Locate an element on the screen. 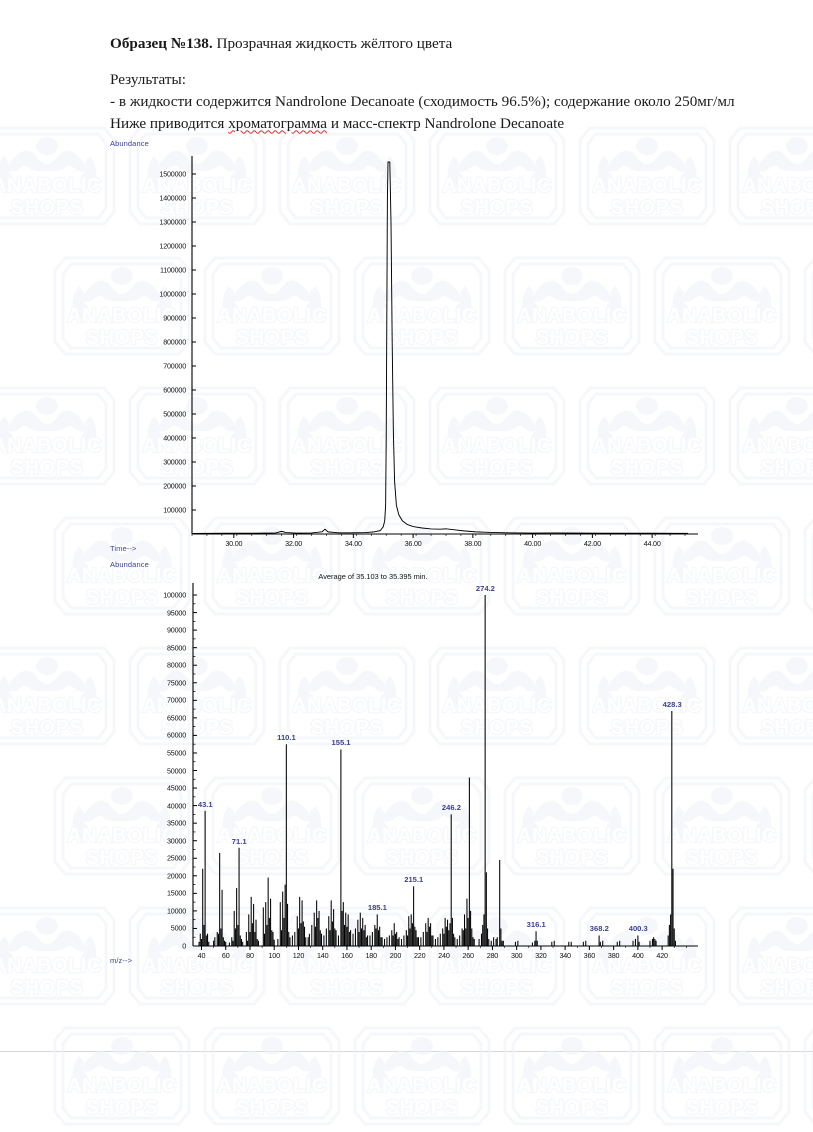 This screenshot has width=813, height=1132. mass-spectrum-y-tick: 70000 is located at coordinates (176, 700).